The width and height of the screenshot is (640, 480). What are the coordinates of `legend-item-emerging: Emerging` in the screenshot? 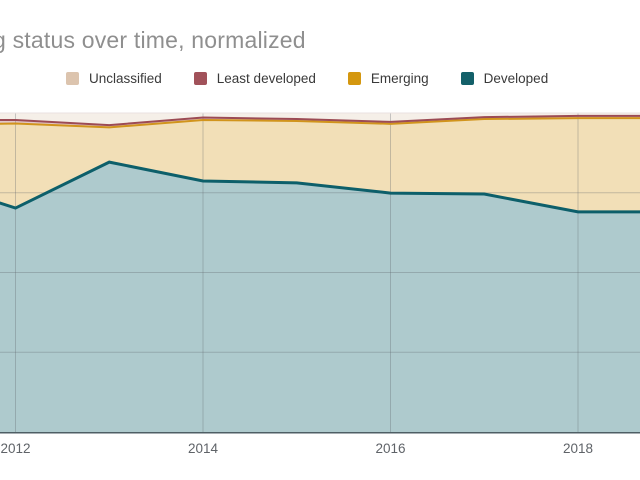 It's located at (388, 78).